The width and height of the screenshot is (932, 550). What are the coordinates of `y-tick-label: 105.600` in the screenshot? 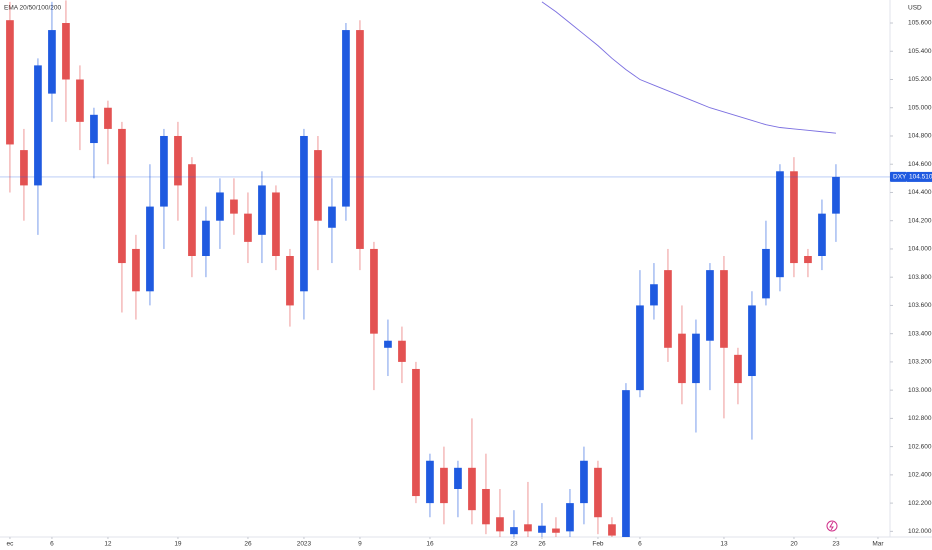 It's located at (920, 23).